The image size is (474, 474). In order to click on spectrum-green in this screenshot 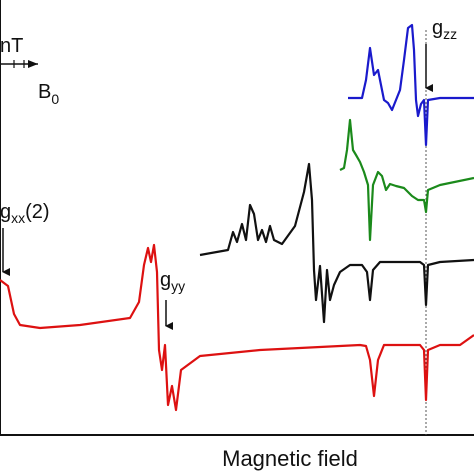, I will do `click(406, 180)`.